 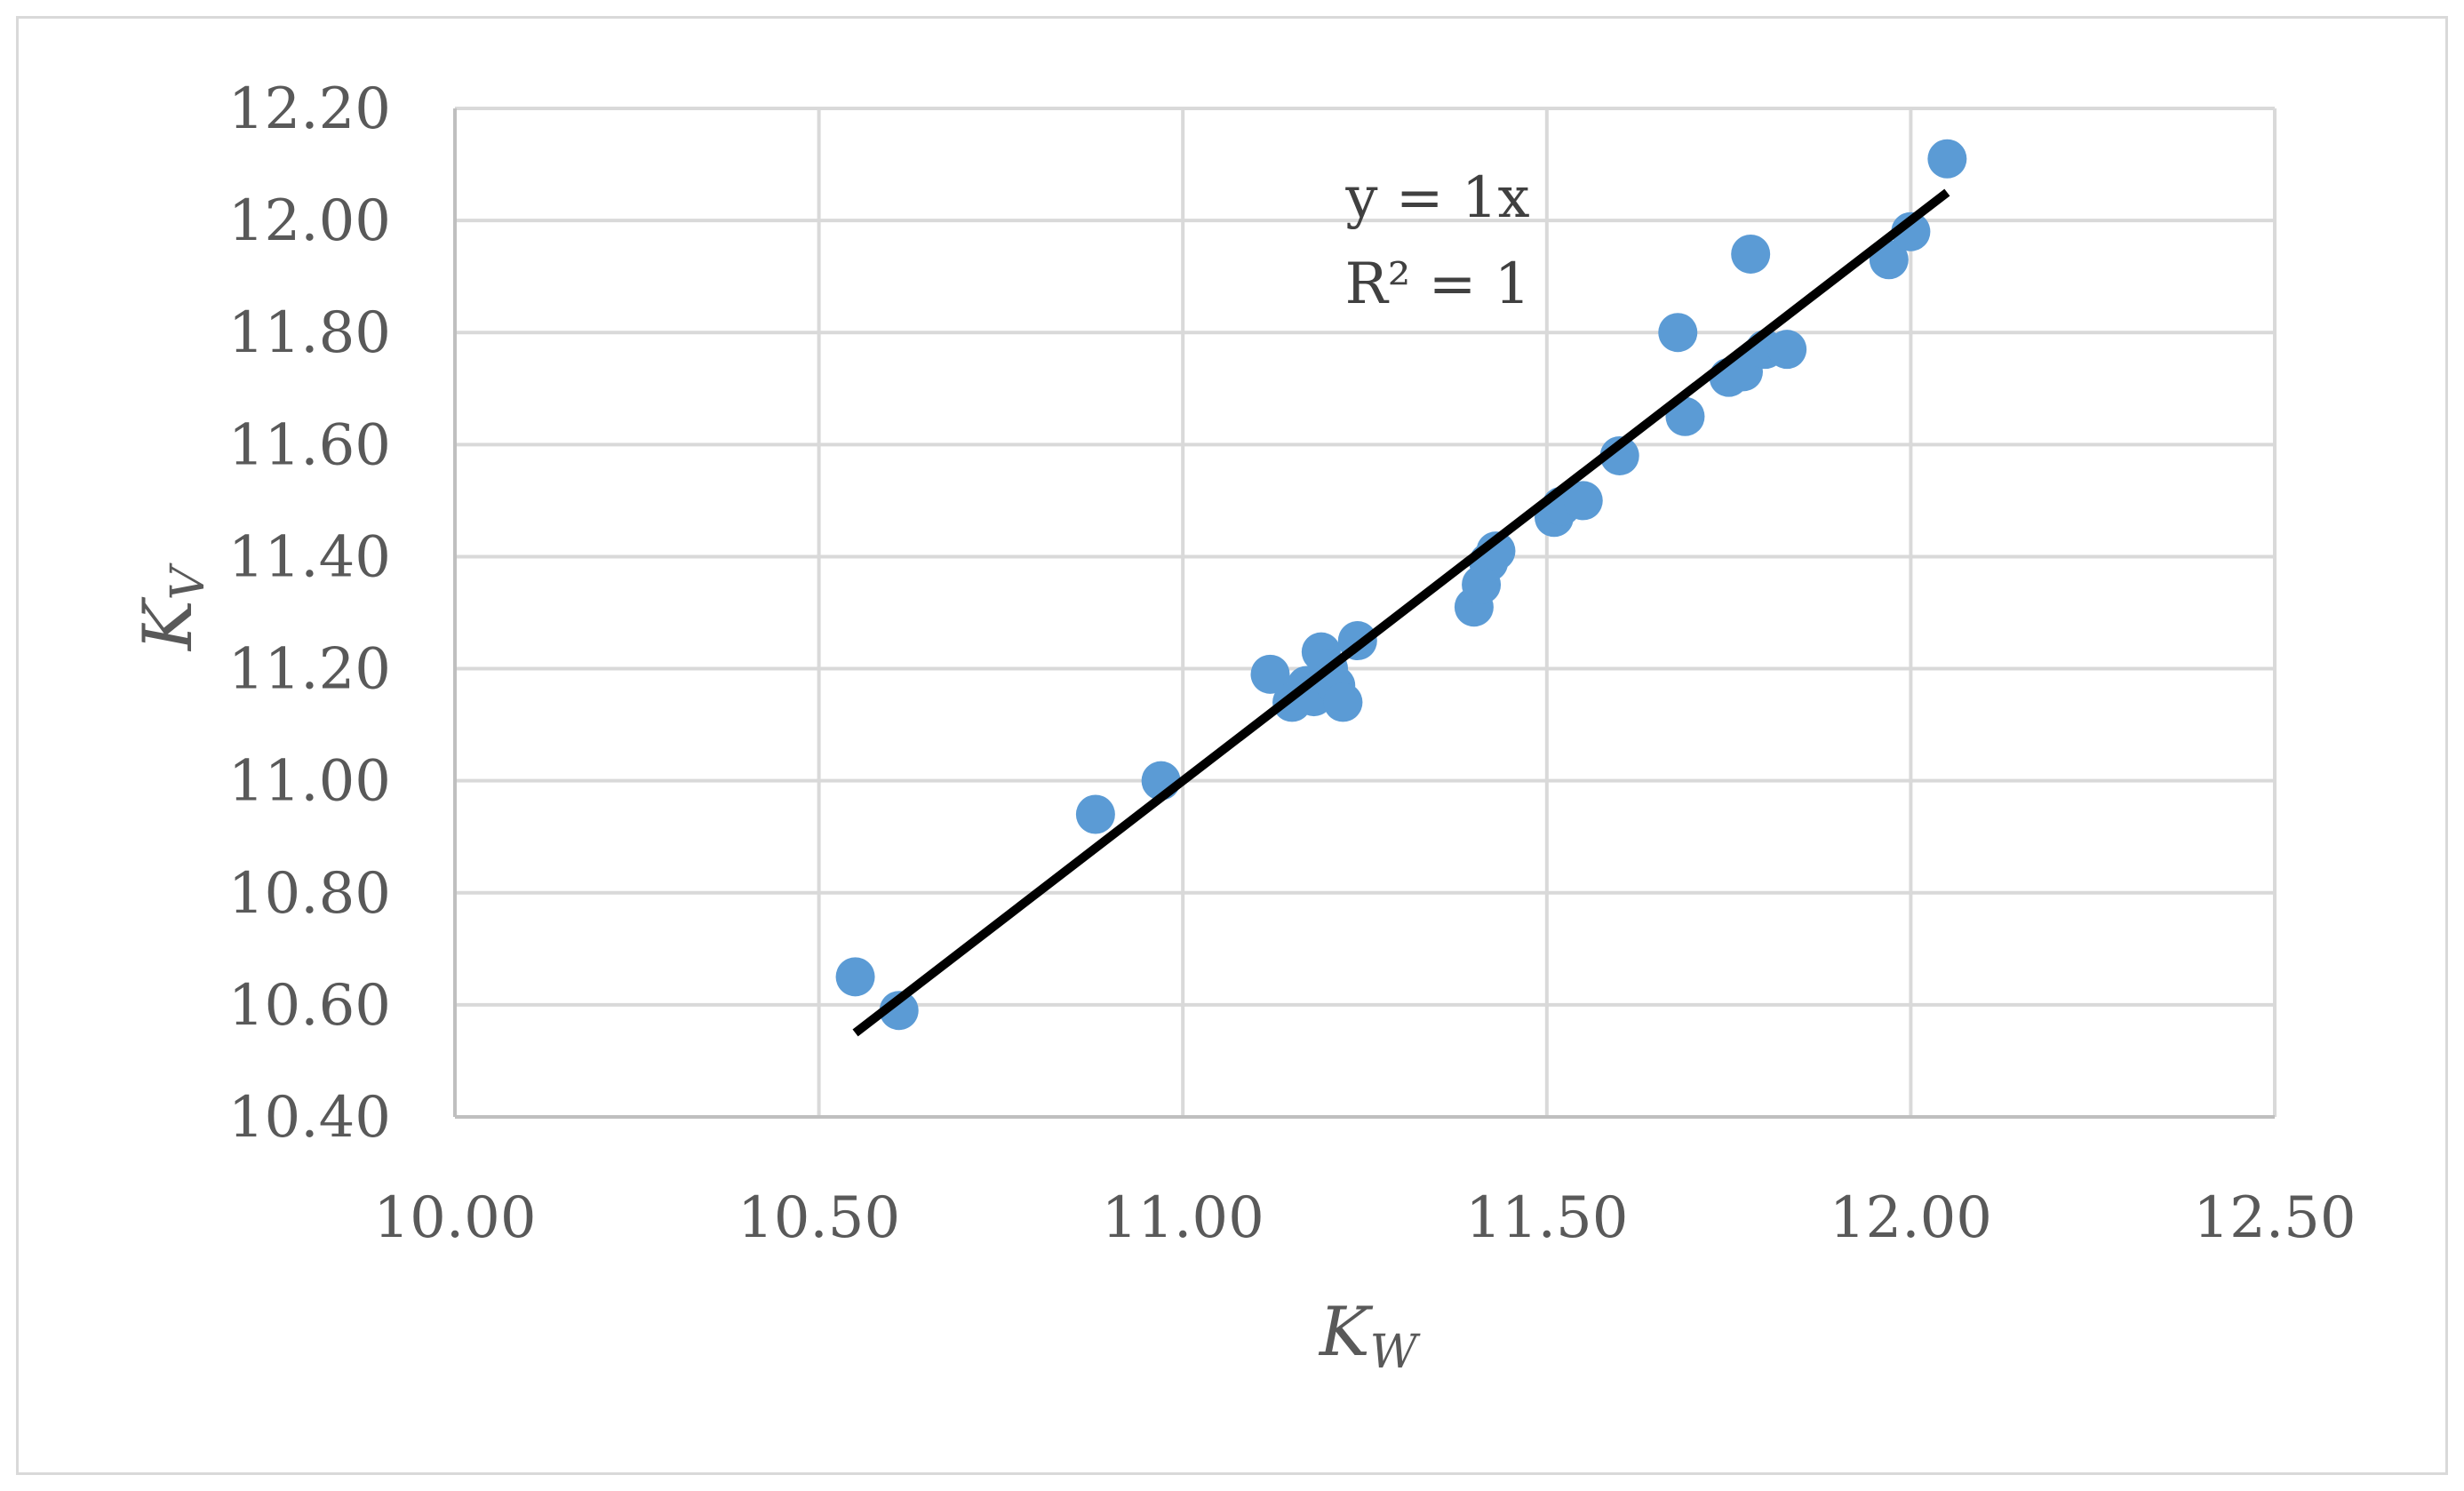 What do you see at coordinates (309, 894) in the screenshot?
I see `y-tick-label: 10.80` at bounding box center [309, 894].